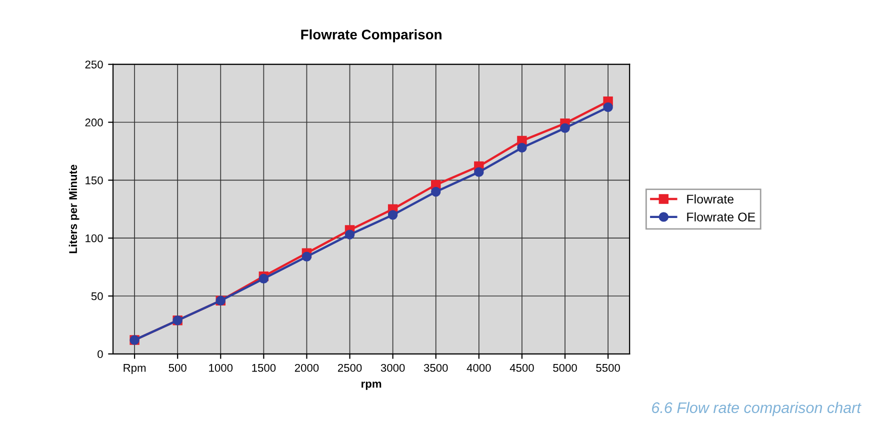 This screenshot has width=883, height=429. What do you see at coordinates (371, 35) in the screenshot?
I see `chart-title: Flowrate Comparison` at bounding box center [371, 35].